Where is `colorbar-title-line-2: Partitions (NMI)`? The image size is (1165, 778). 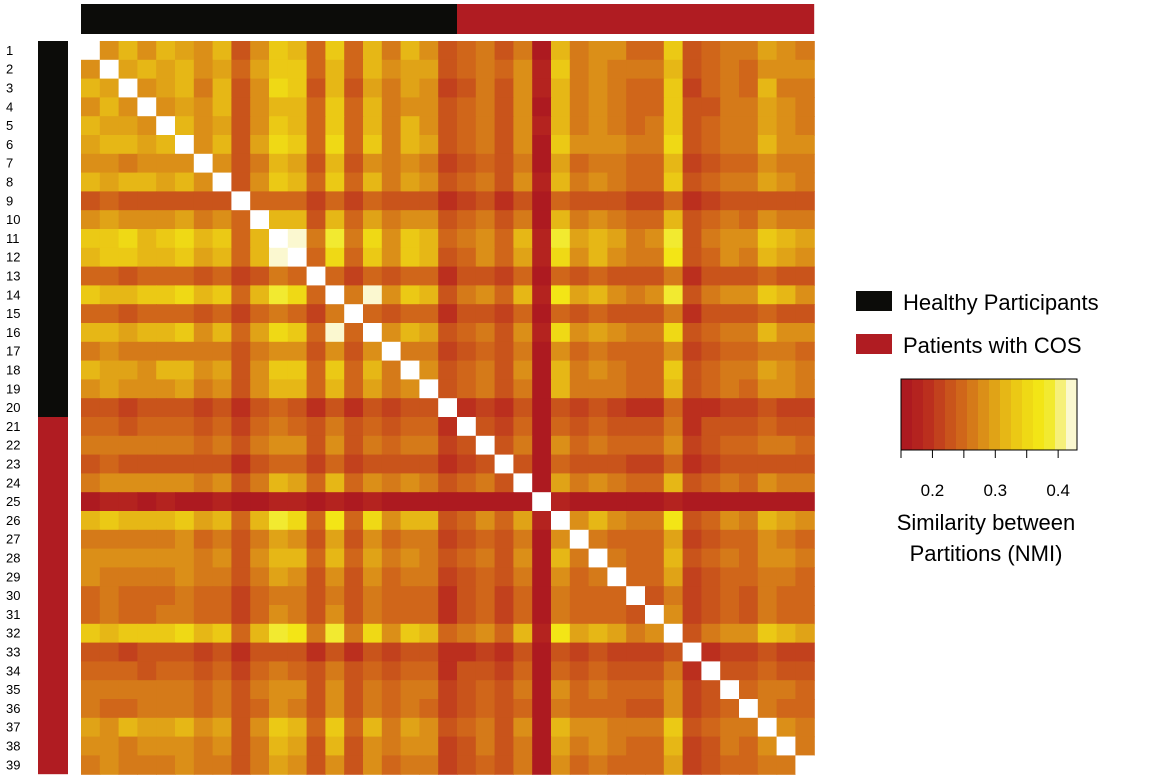
colorbar-title-line-2: Partitions (NMI) is located at coordinates (986, 553).